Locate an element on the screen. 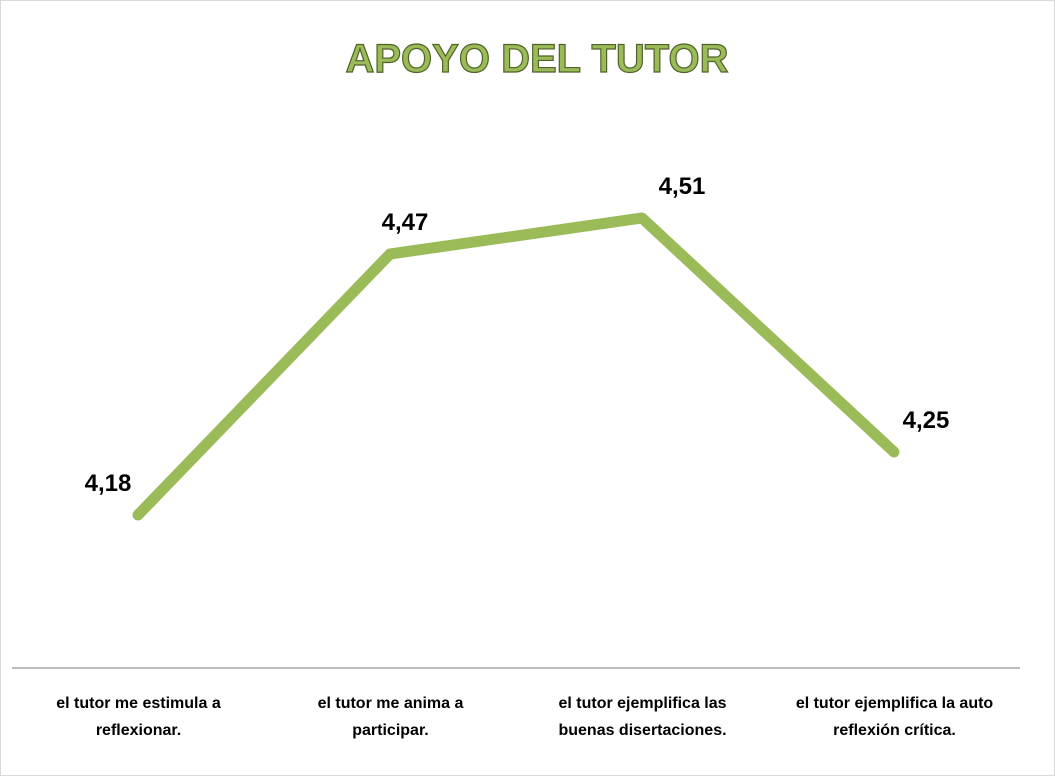 Image resolution: width=1055 pixels, height=776 pixels. x-tick-label: el tutor me anima a participar. is located at coordinates (390, 717).